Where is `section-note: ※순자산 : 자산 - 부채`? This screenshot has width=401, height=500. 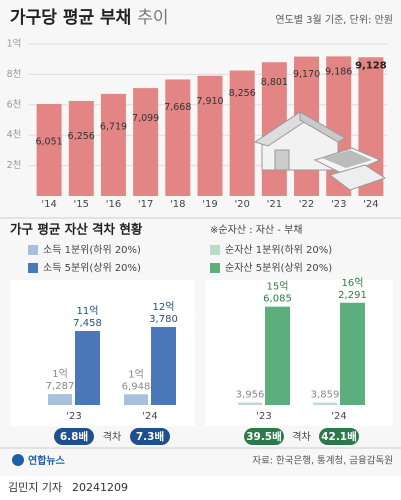 section-note: ※순자산 : 자산 - 부채 is located at coordinates (256, 230).